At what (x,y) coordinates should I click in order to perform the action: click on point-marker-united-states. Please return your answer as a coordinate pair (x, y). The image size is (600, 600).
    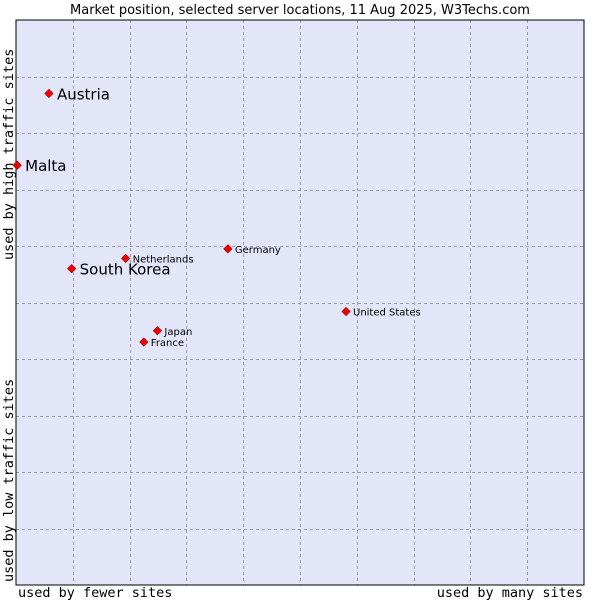
    Looking at the image, I should click on (346, 311).